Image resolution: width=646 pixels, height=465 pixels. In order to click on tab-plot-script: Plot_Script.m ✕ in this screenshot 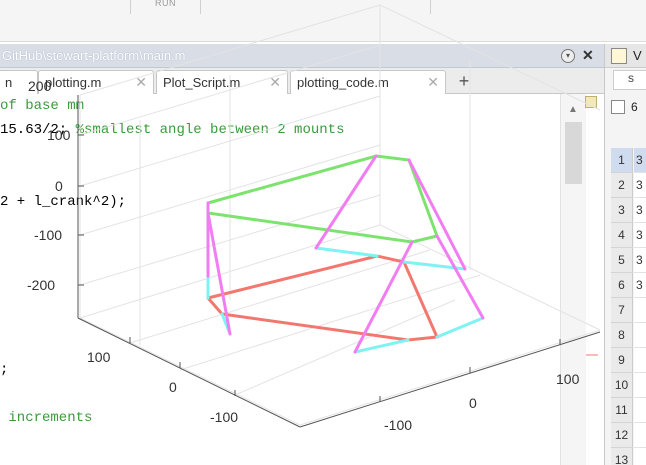, I will do `click(222, 82)`.